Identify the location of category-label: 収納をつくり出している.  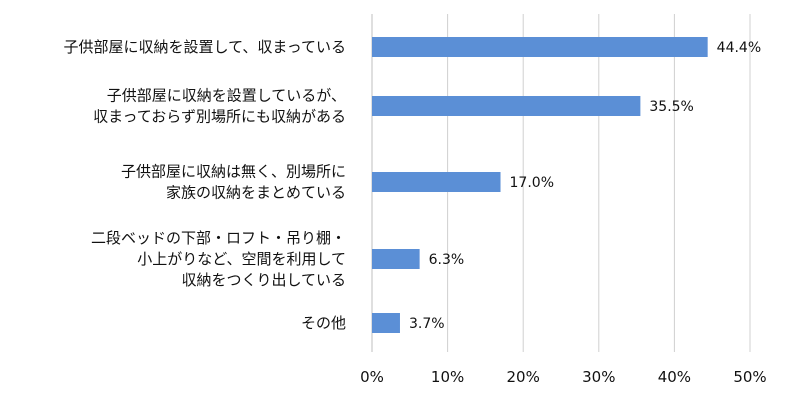
(263, 280).